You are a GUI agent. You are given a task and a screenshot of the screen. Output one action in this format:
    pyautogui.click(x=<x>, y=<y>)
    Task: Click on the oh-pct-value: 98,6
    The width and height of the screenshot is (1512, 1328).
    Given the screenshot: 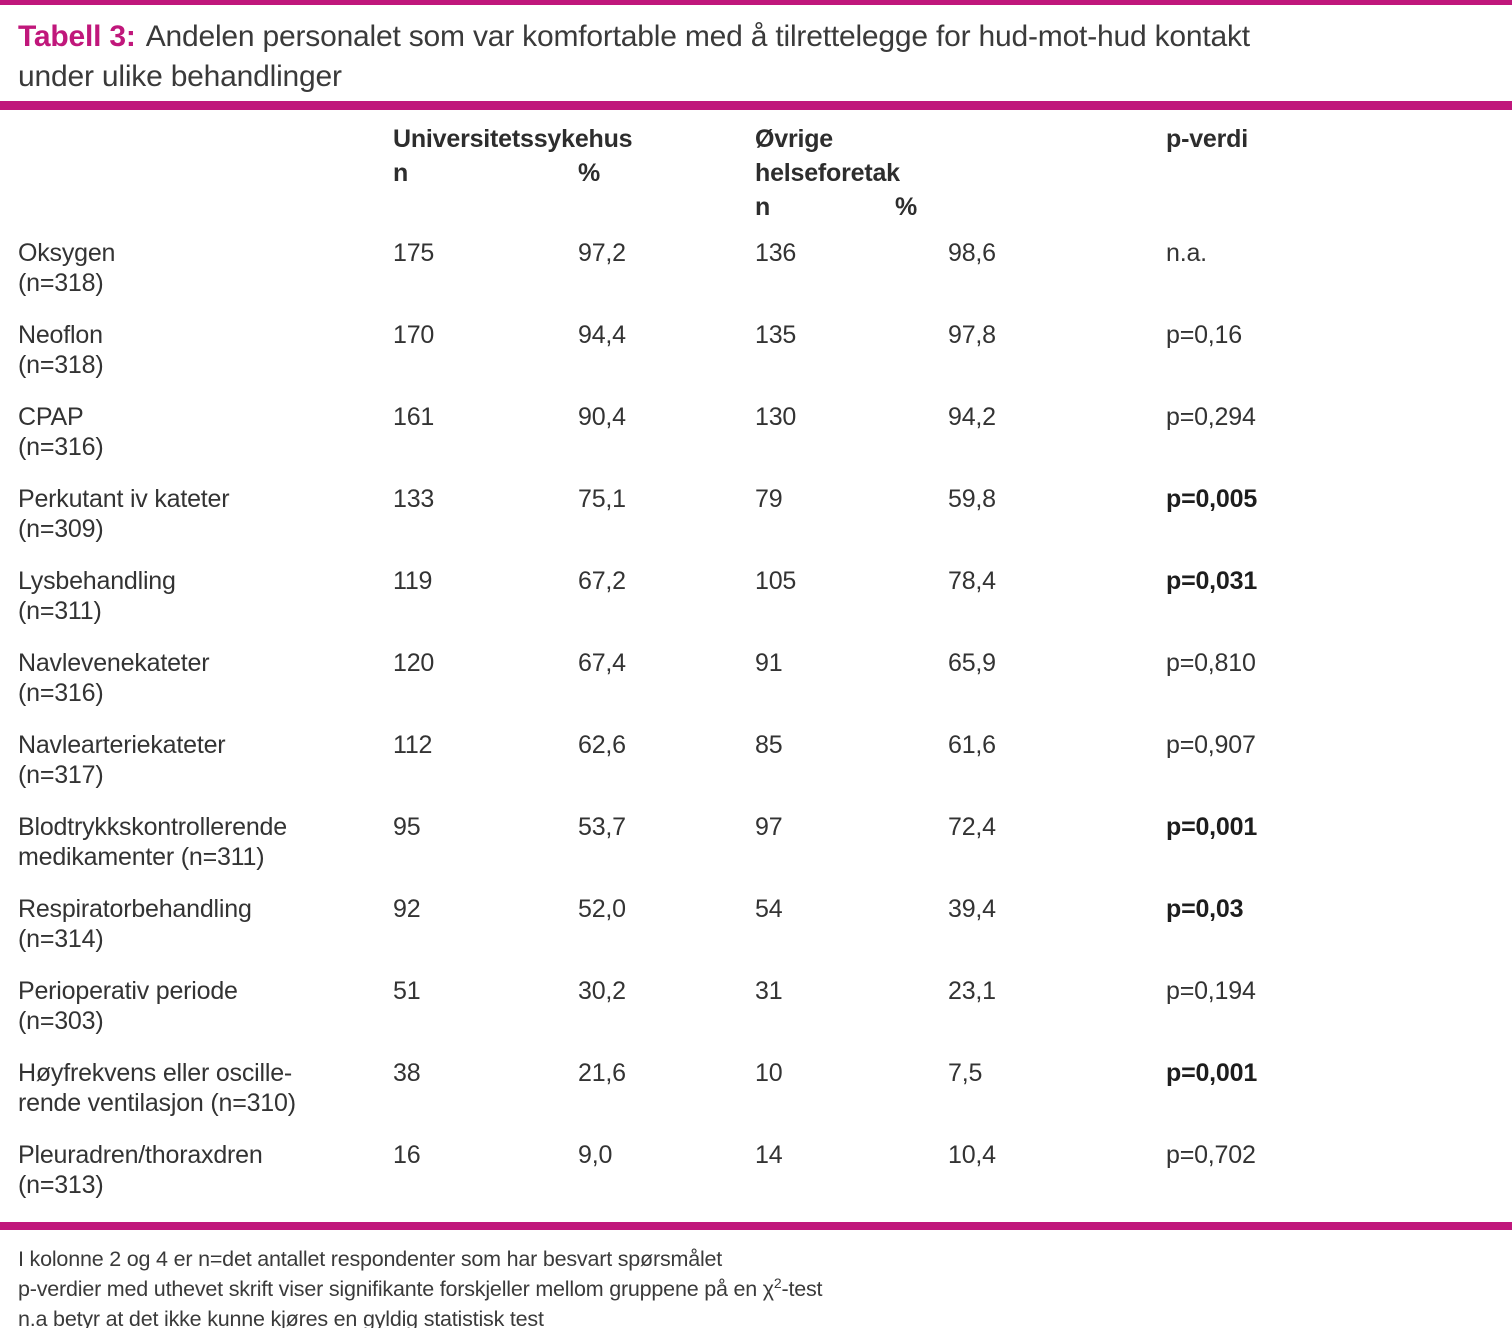 What is the action you would take?
    pyautogui.click(x=972, y=253)
    